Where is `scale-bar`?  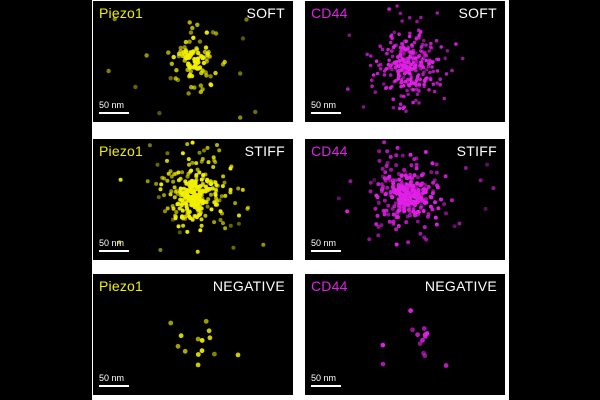
scale-bar is located at coordinates (326, 113).